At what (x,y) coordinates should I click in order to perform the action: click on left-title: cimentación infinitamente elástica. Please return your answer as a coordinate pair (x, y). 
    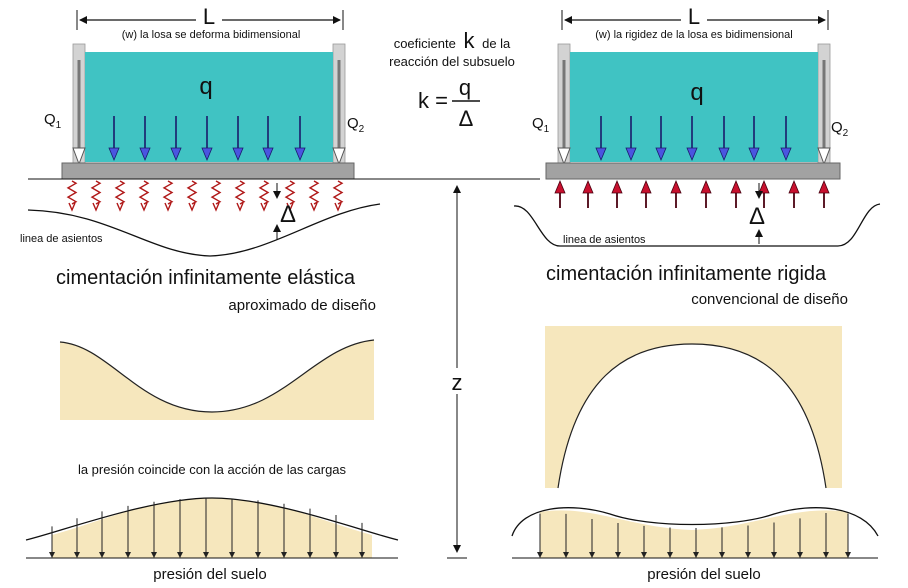
    Looking at the image, I should click on (206, 278).